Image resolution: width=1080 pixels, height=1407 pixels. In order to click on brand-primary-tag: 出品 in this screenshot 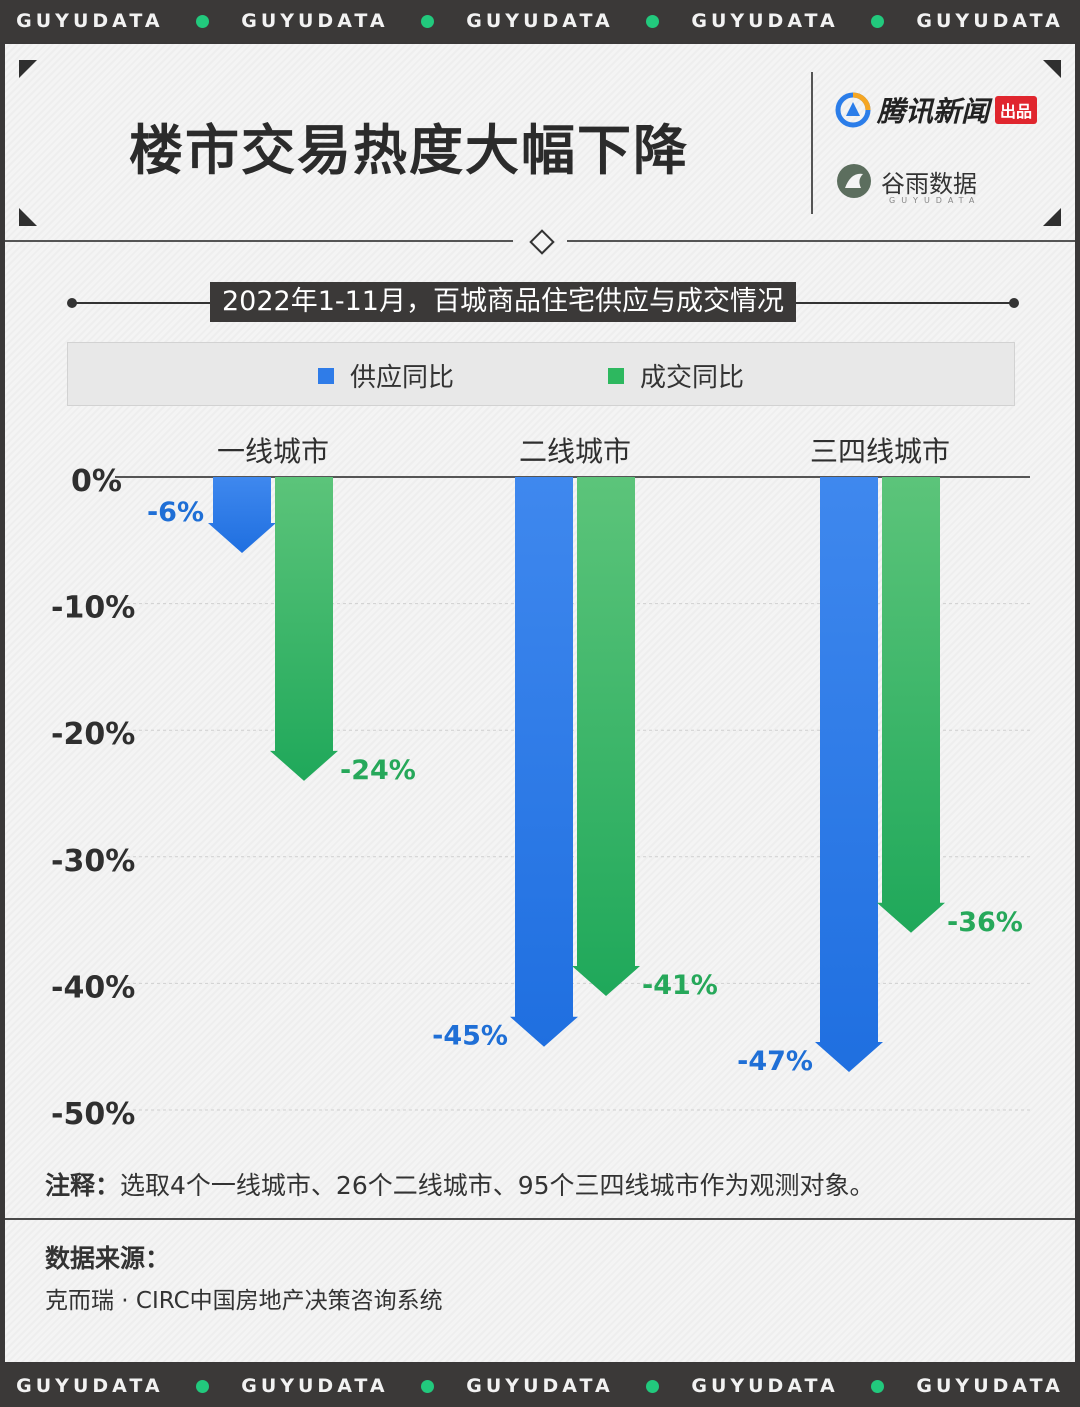, I will do `click(1016, 110)`.